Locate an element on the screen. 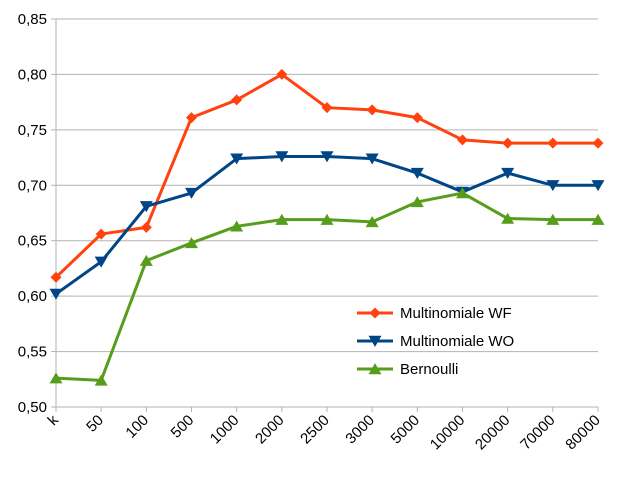  x-tick-label: 100 is located at coordinates (137, 427).